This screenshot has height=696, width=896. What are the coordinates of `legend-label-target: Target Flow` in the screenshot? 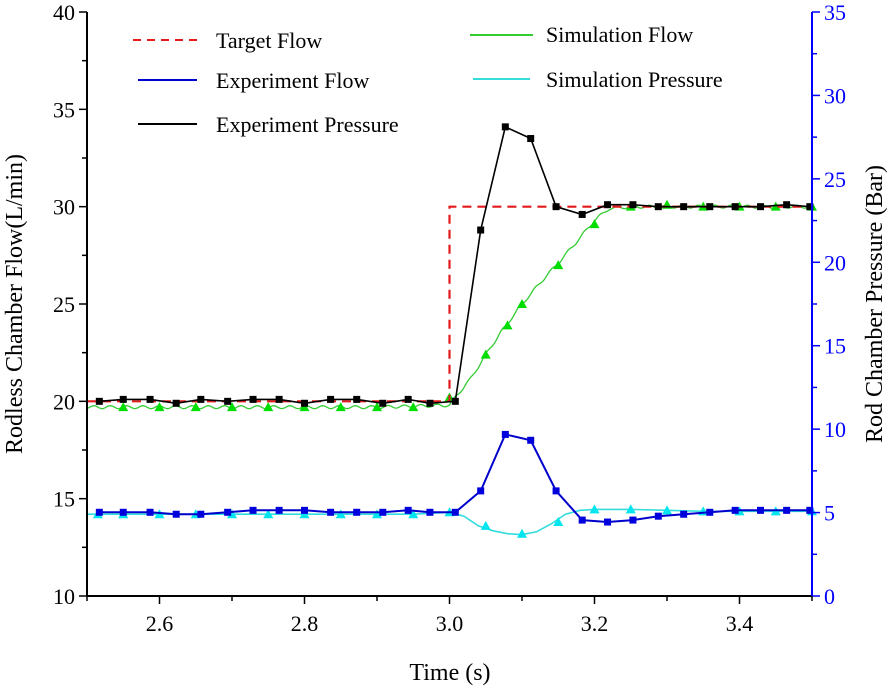 It's located at (269, 40).